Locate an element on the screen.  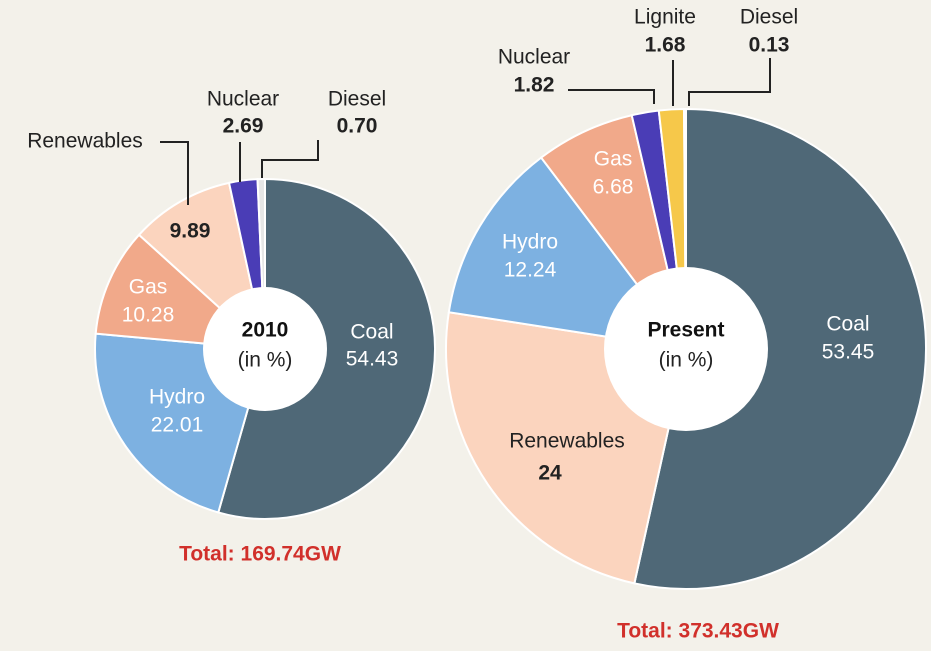
slice-value: 24 is located at coordinates (550, 473).